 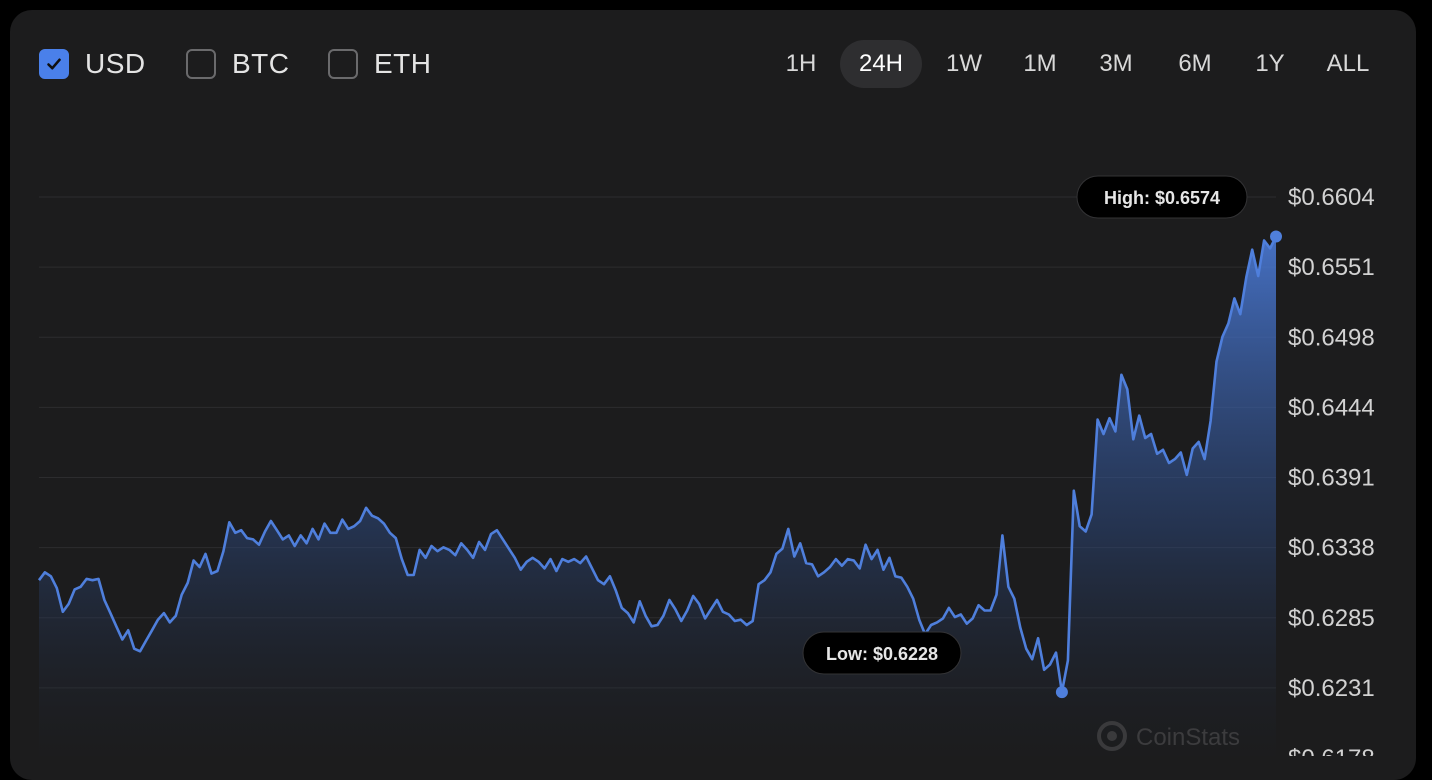 I want to click on coinstats-logo-icon, so click(x=1112, y=736).